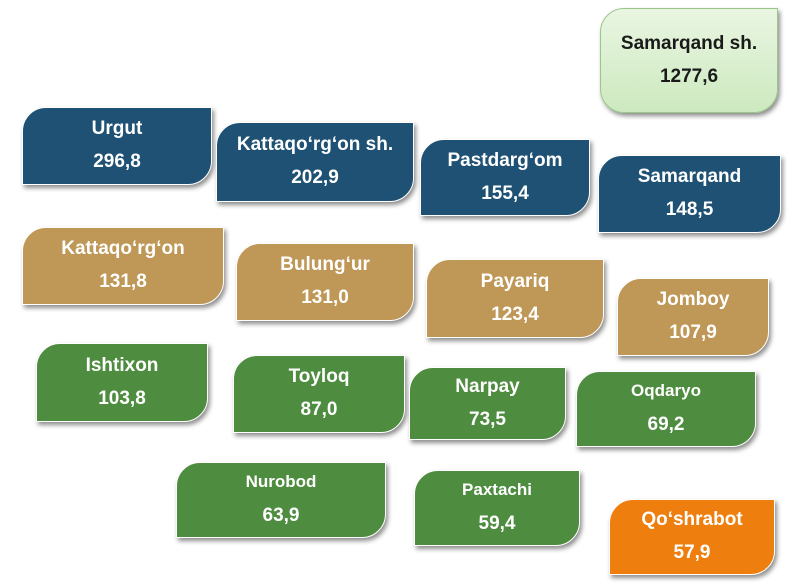 This screenshot has height=587, width=787. What do you see at coordinates (325, 282) in the screenshot?
I see `tile-bulungur: Bulung‘ur 131,0` at bounding box center [325, 282].